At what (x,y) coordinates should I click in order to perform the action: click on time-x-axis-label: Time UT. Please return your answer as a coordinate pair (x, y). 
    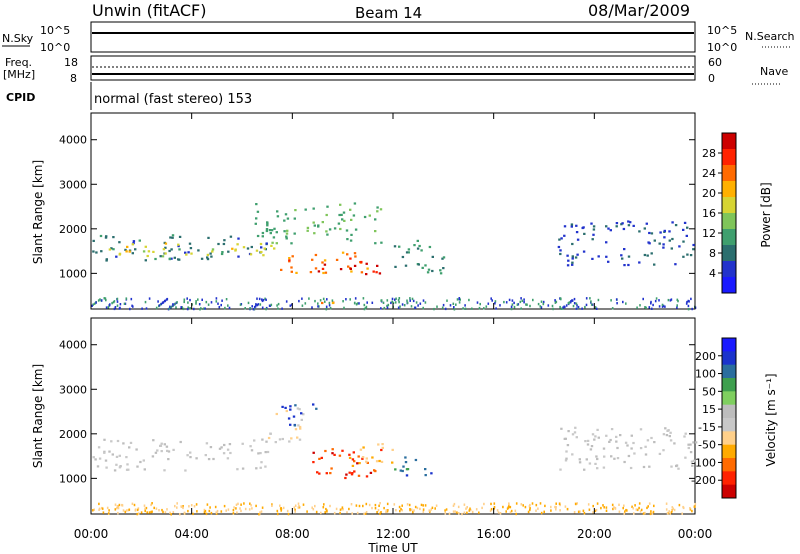
    Looking at the image, I should click on (392, 547).